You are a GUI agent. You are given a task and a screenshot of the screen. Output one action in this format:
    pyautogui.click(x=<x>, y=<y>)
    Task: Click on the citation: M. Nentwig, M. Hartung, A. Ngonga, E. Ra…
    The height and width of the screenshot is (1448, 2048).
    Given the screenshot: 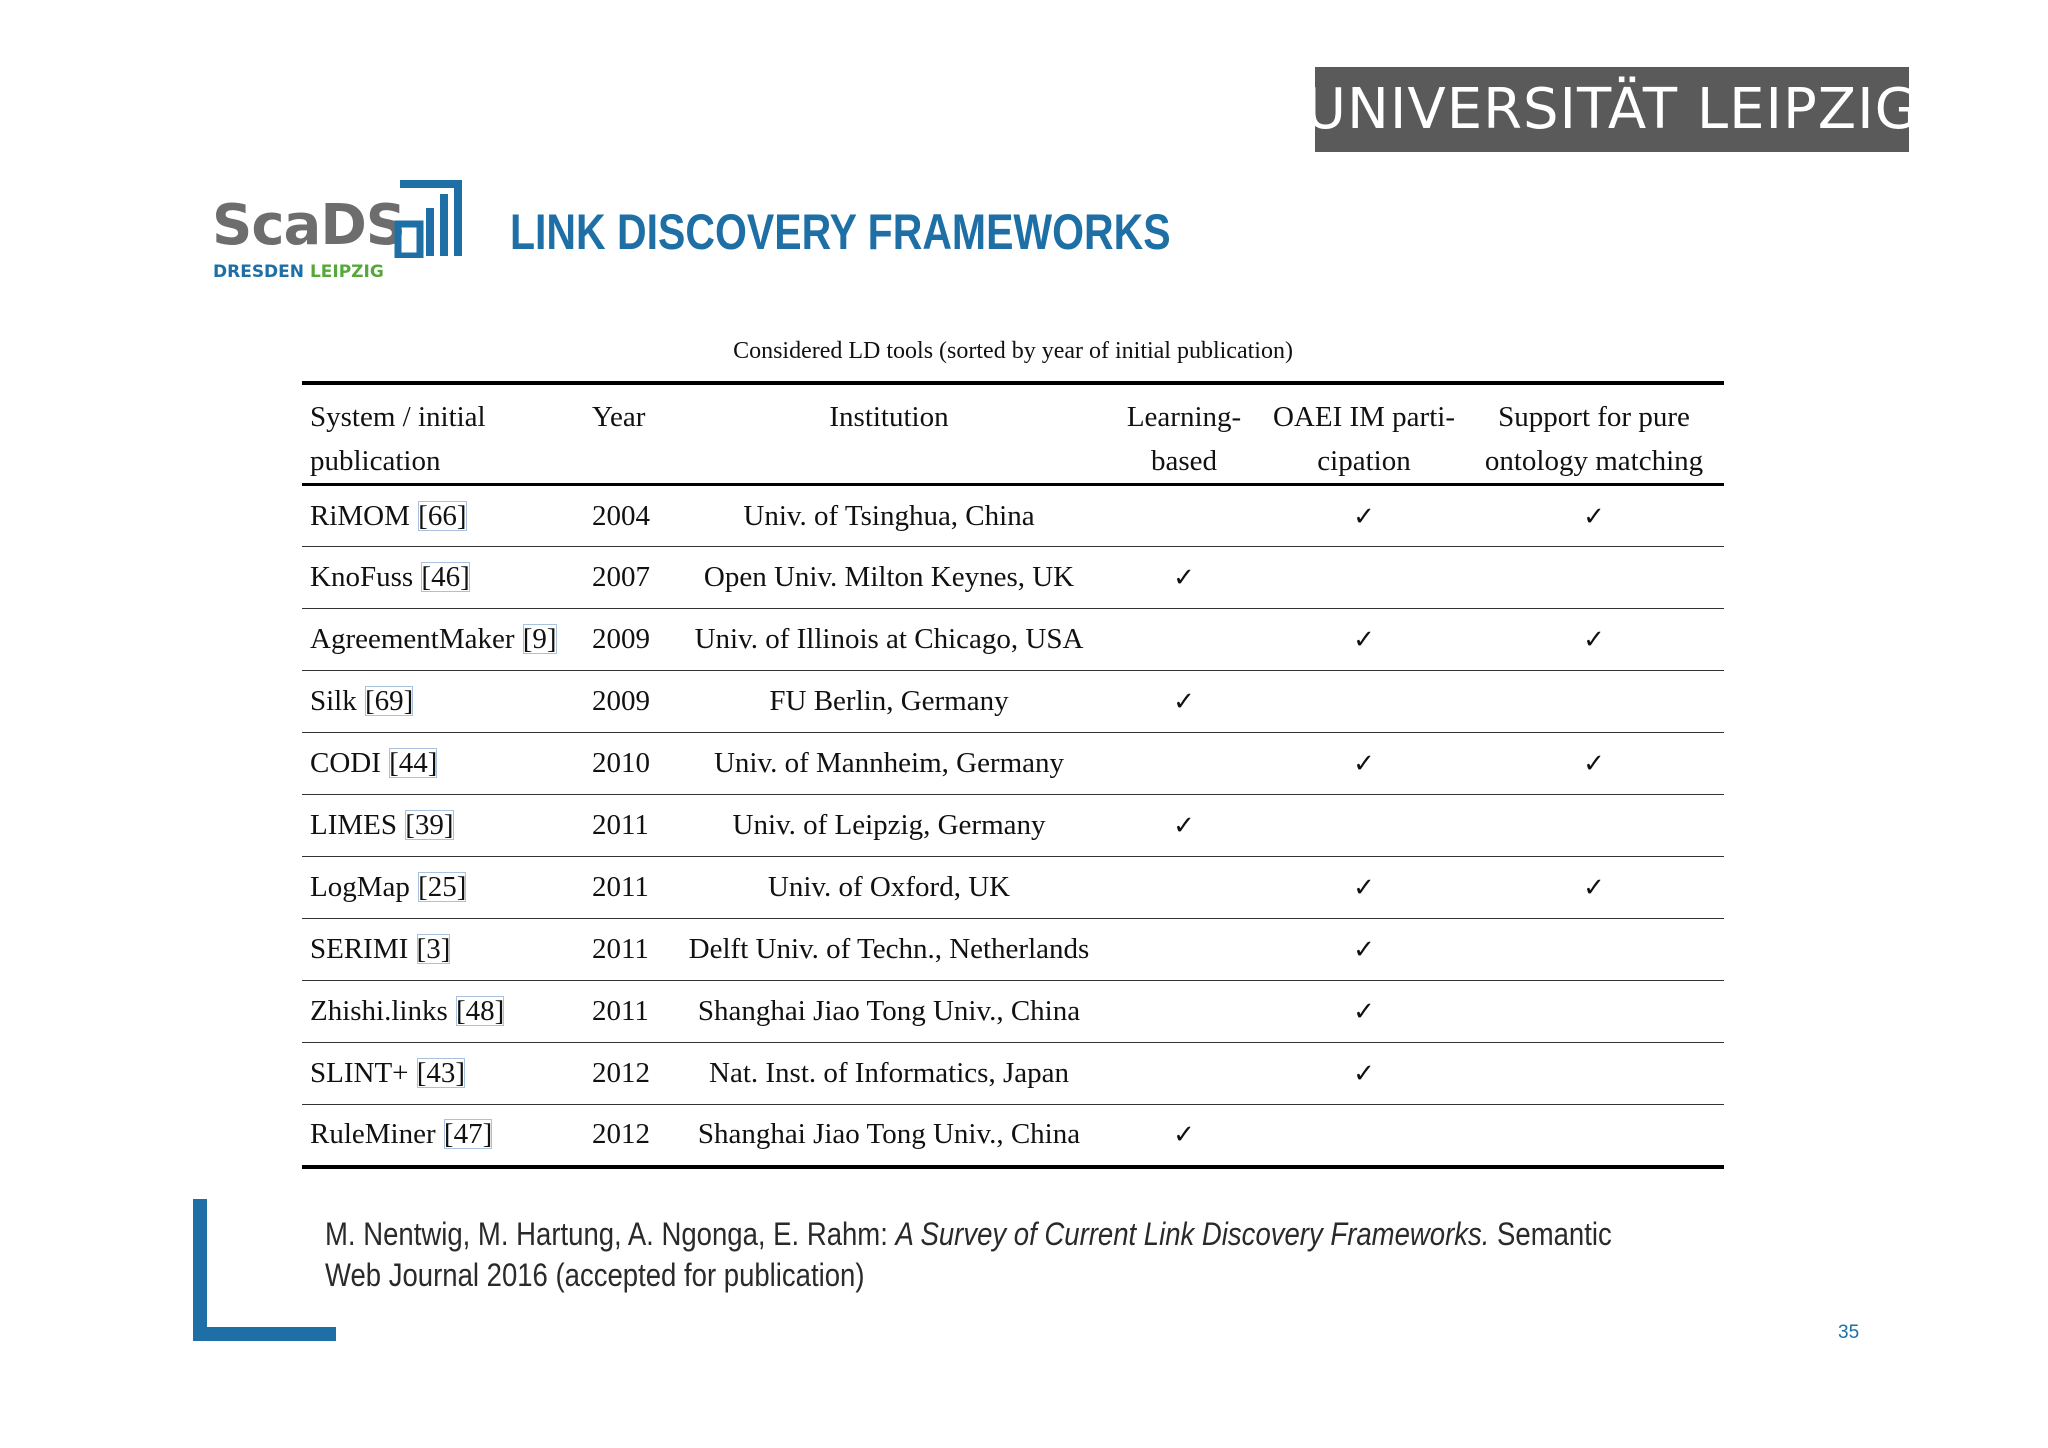 What is the action you would take?
    pyautogui.click(x=970, y=1255)
    